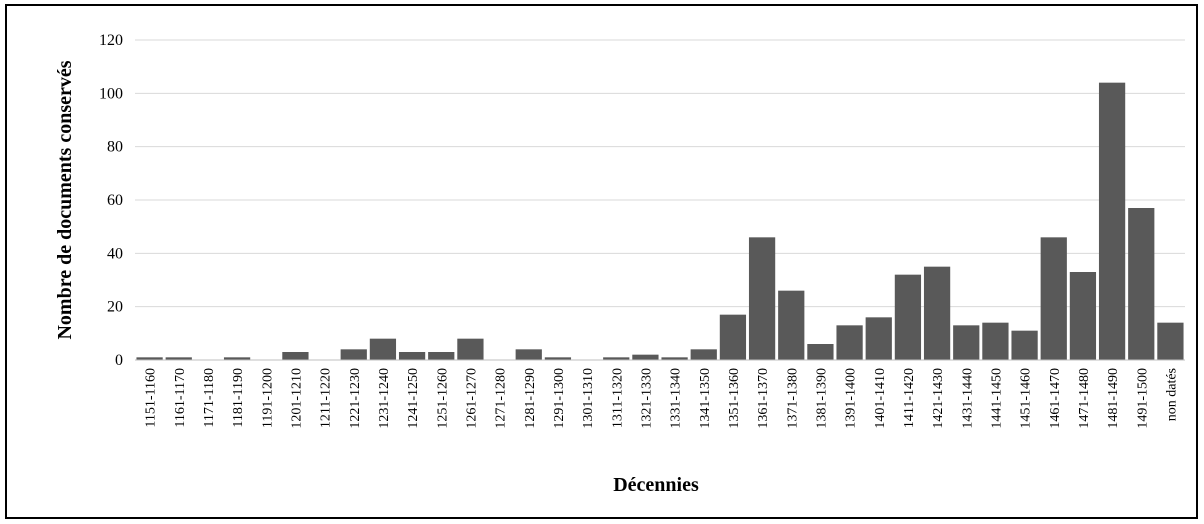 This screenshot has width=1204, height=524. Describe the element at coordinates (1113, 398) in the screenshot. I see `x-tick-label: 1481-1490` at that location.